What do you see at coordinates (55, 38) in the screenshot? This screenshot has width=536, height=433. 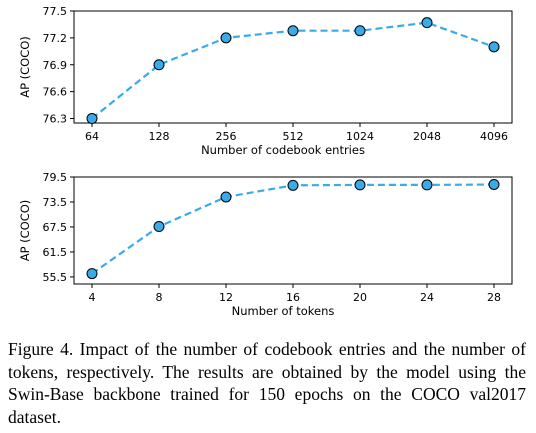 I see `y-tick-label: 77.2` at bounding box center [55, 38].